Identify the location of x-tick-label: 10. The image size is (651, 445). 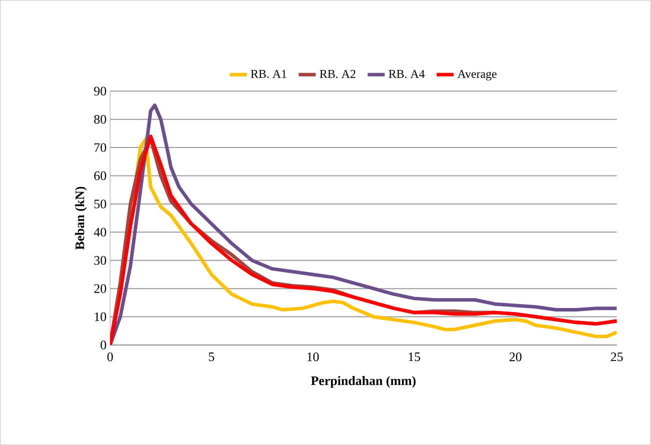
(313, 357).